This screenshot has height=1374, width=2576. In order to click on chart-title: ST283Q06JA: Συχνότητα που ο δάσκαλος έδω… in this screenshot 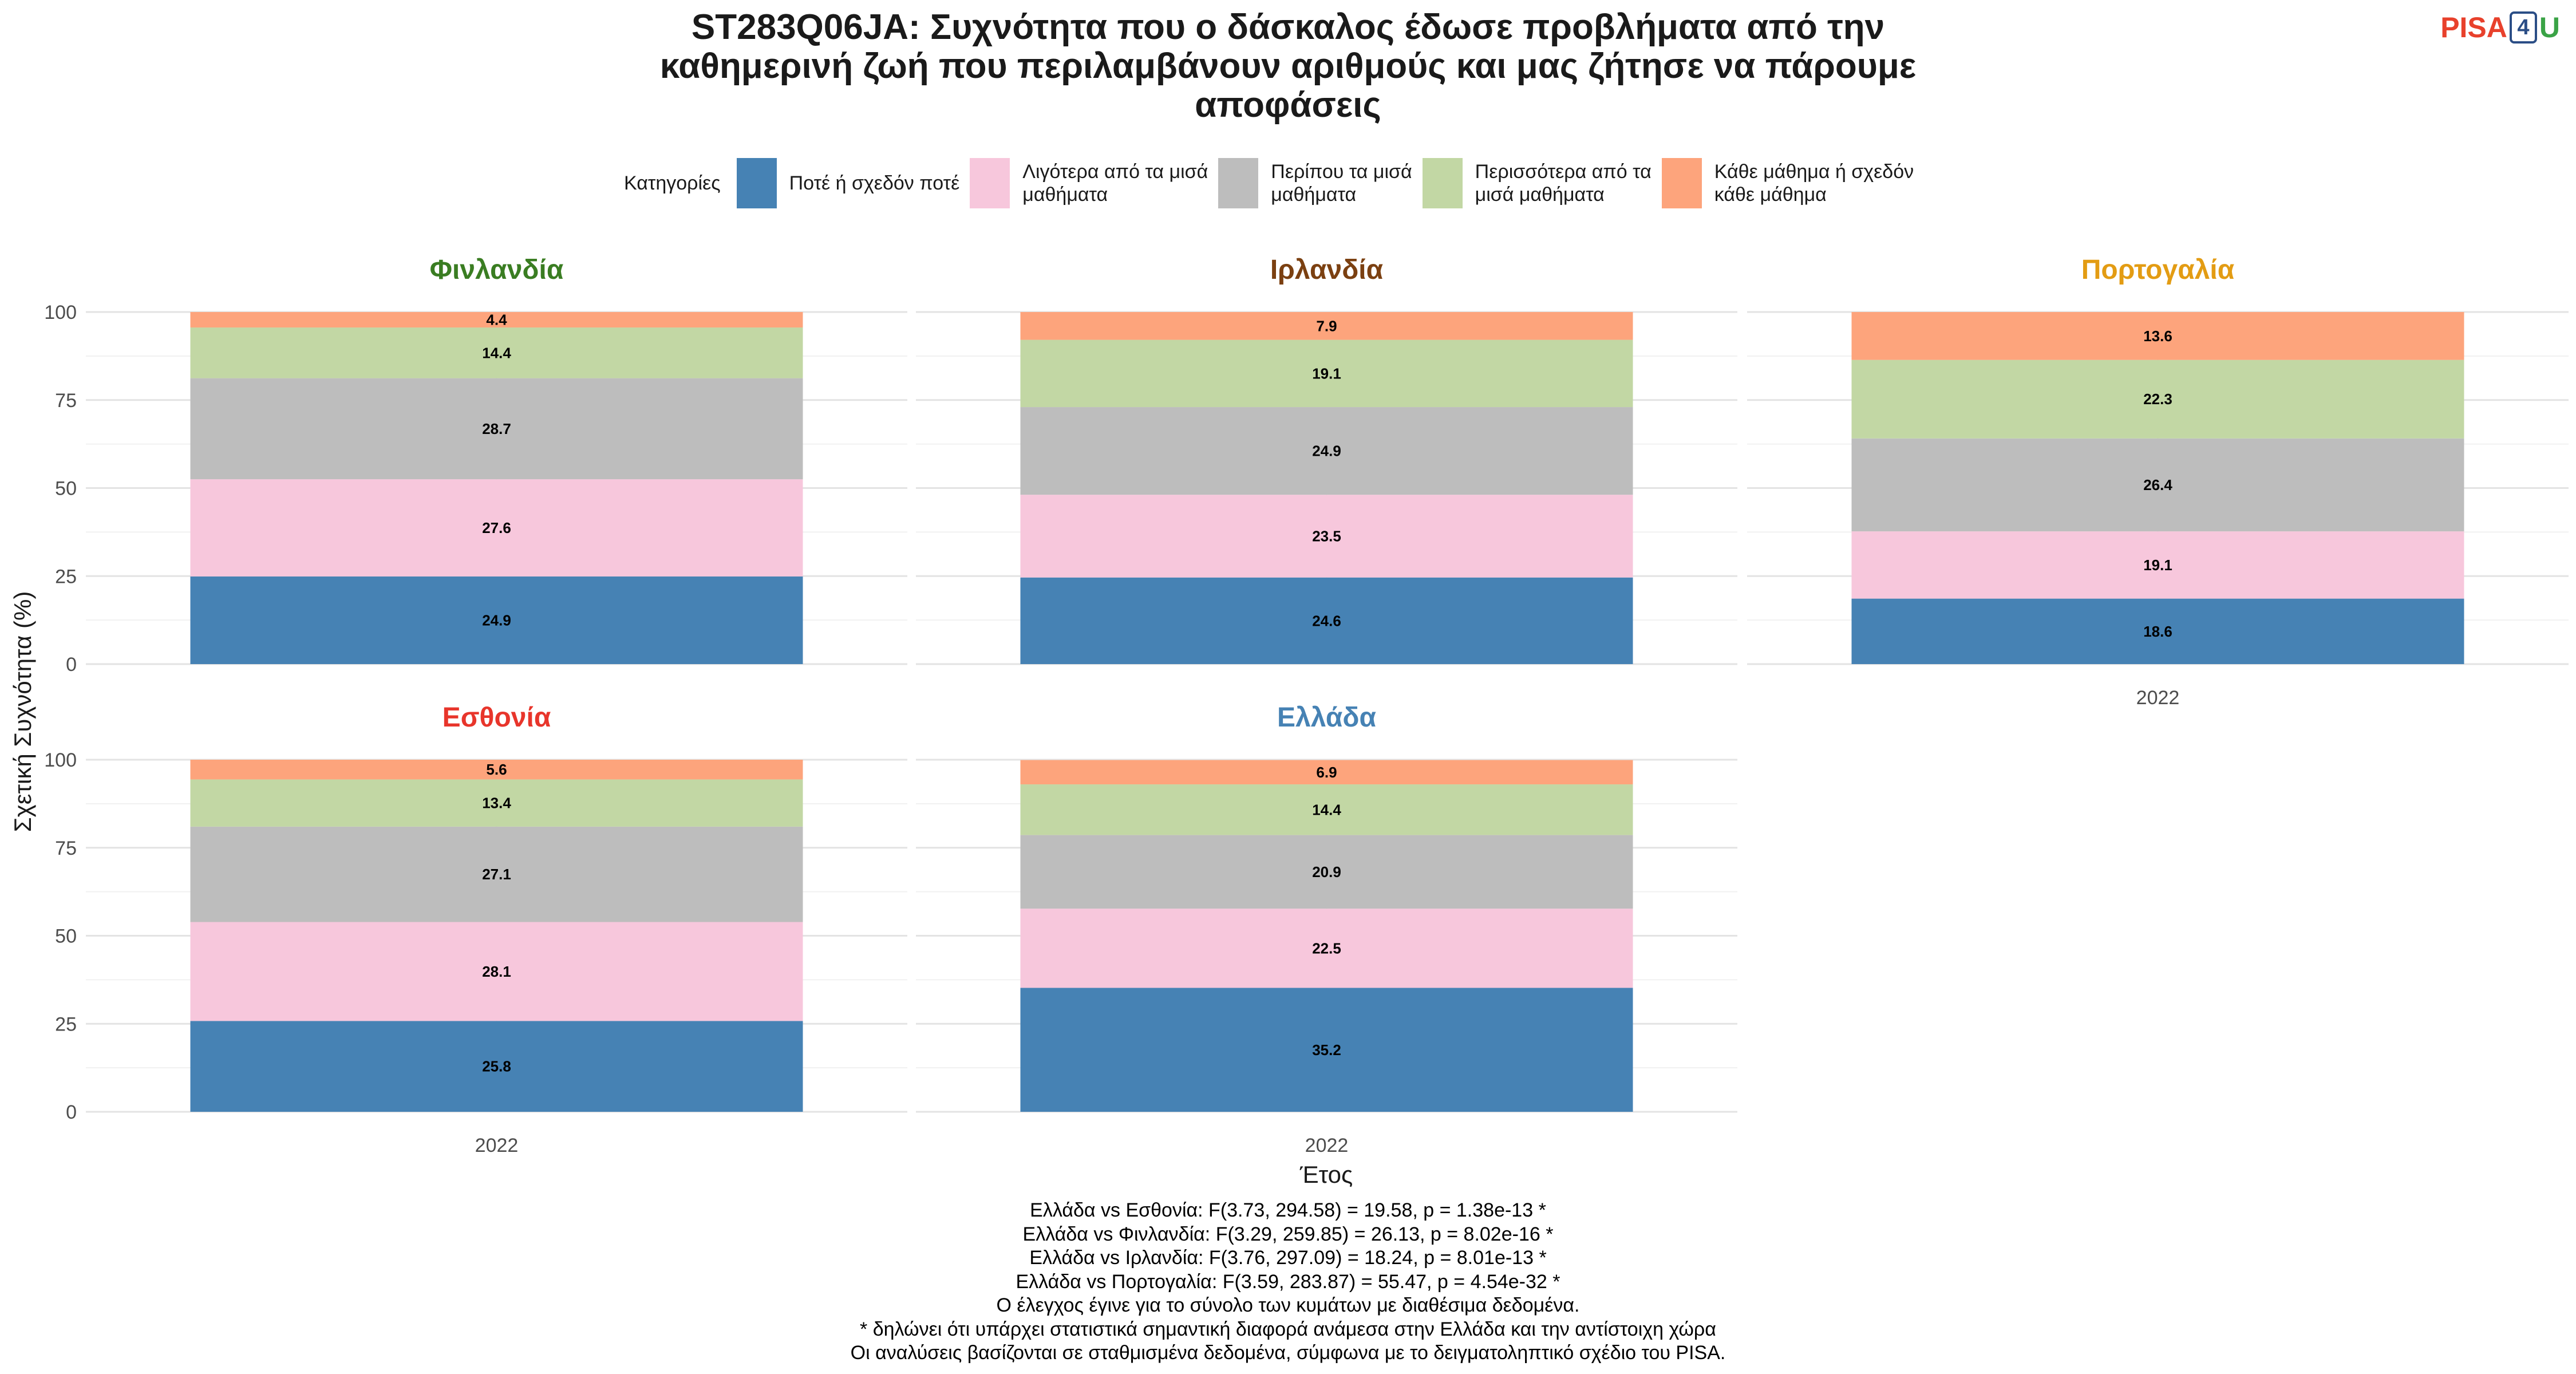, I will do `click(1288, 66)`.